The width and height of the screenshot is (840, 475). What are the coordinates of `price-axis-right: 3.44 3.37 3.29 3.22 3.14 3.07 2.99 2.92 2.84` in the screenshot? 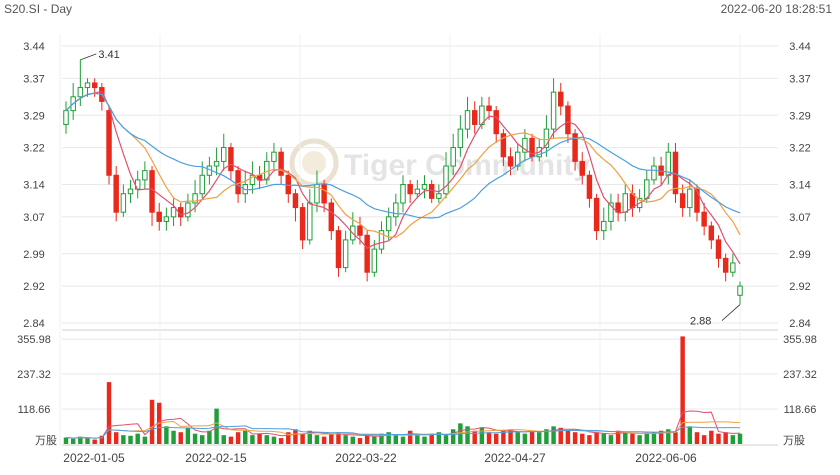 It's located at (799, 185).